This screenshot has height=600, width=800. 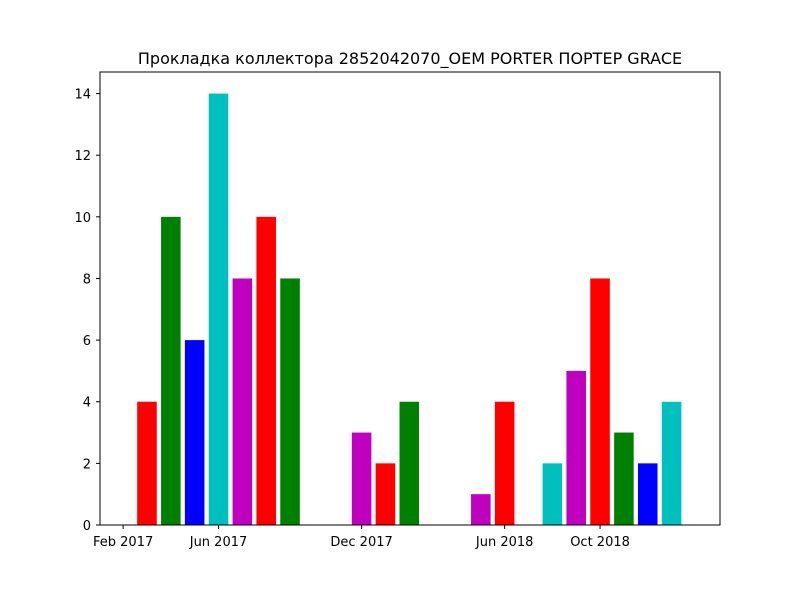 What do you see at coordinates (87, 464) in the screenshot?
I see `y-tick-label: 2` at bounding box center [87, 464].